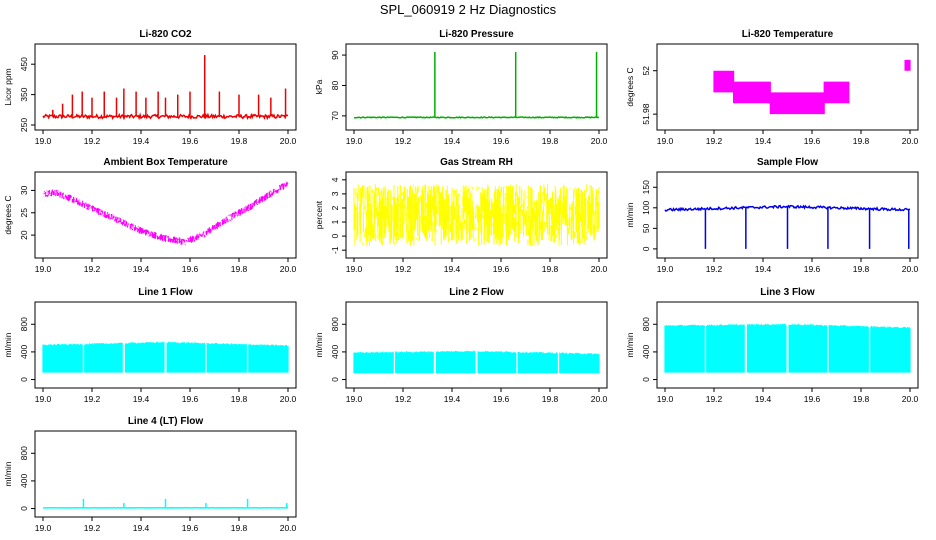  I want to click on y-tick-label: 100, so click(646, 207).